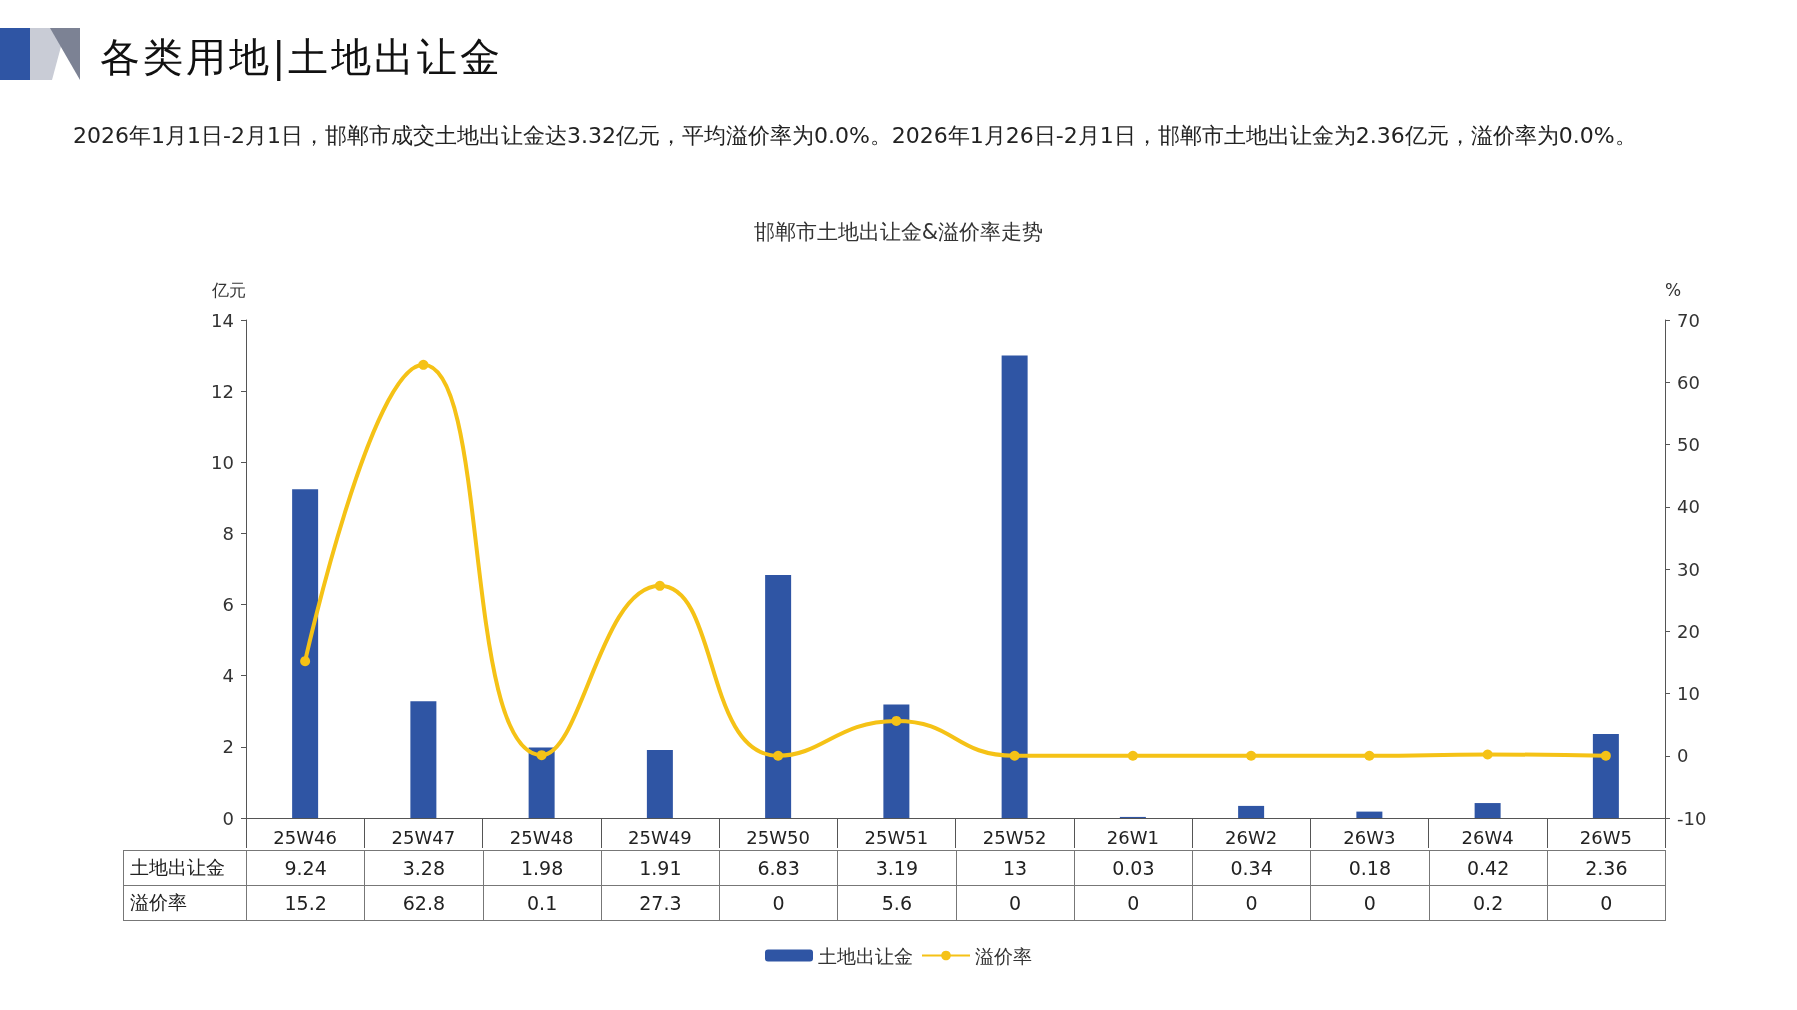 The width and height of the screenshot is (1797, 1010). What do you see at coordinates (778, 868) in the screenshot?
I see `data-label: 6.83` at bounding box center [778, 868].